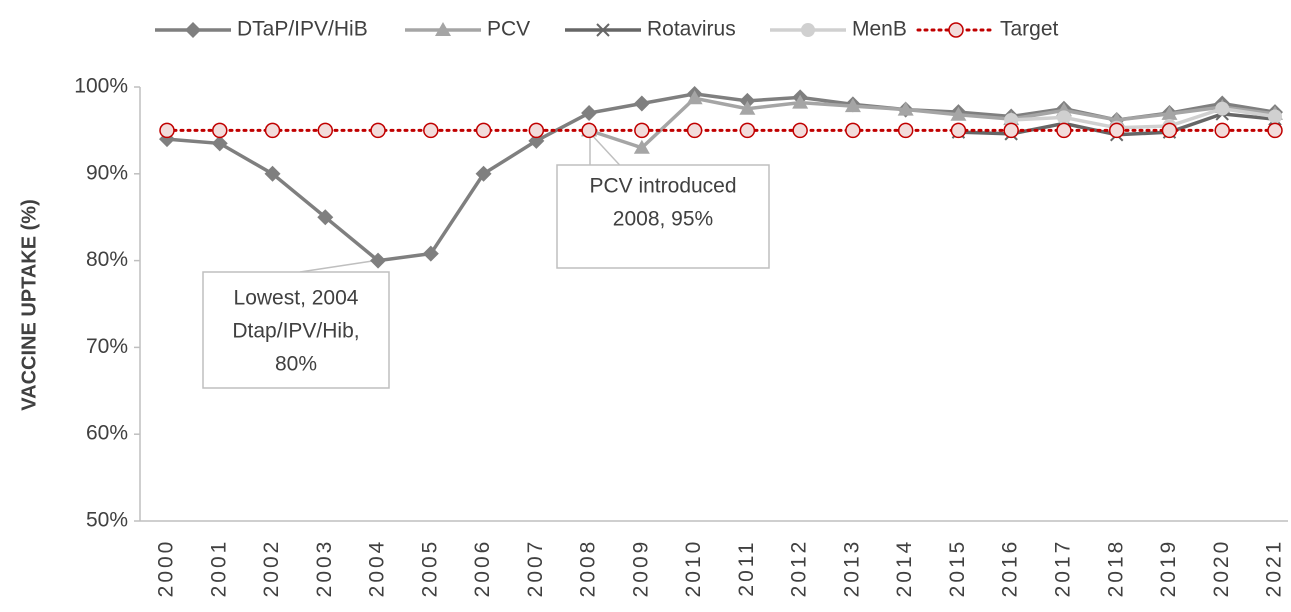  I want to click on x-tick-label: 2017, so click(1062, 568).